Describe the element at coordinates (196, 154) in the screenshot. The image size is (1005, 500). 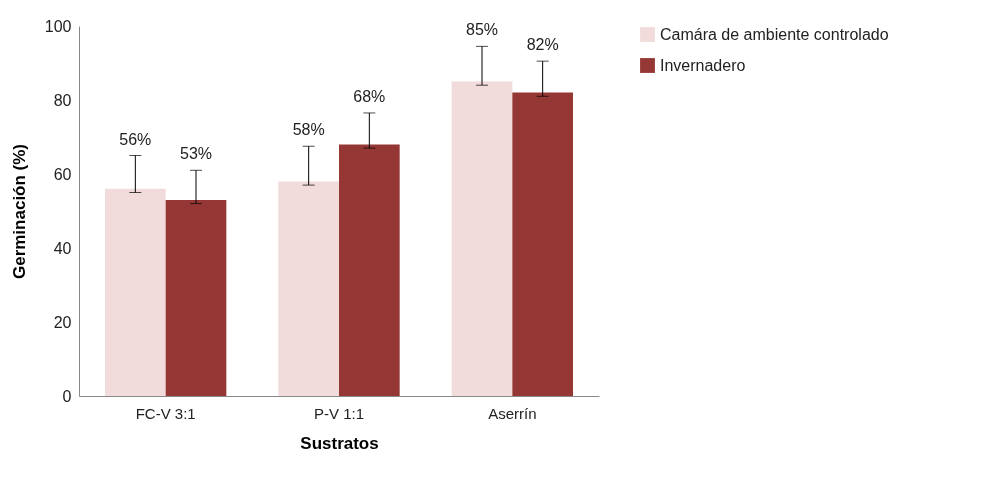
I see `data-label: 53%` at that location.